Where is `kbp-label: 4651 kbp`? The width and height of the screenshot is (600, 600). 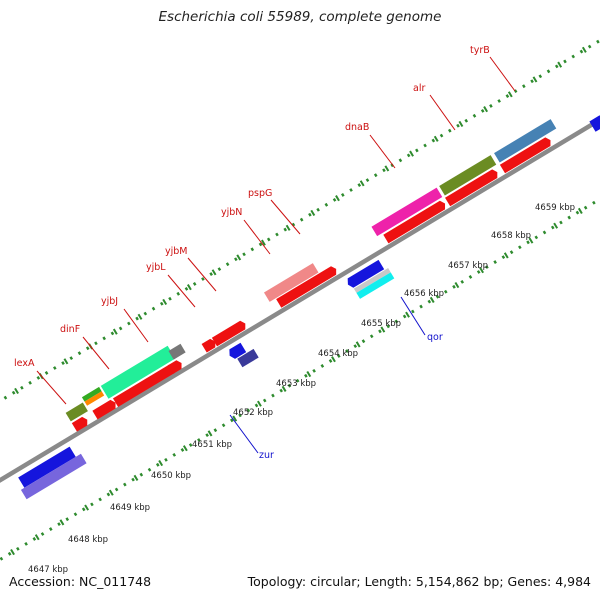
kbp-label: 4651 kbp is located at coordinates (212, 445).